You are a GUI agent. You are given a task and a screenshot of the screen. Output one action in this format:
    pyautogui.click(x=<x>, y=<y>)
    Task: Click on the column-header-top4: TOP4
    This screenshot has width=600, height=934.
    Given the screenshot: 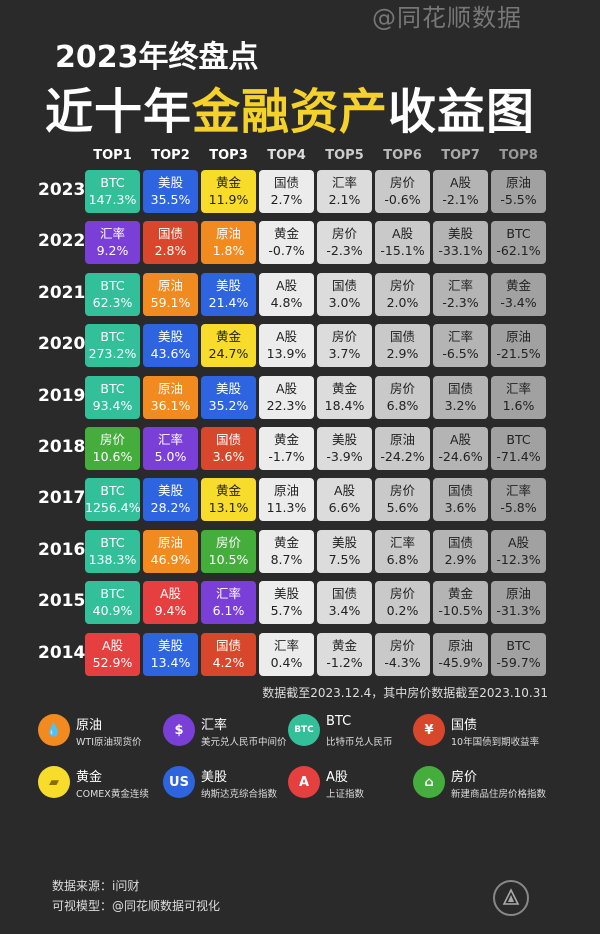 What is the action you would take?
    pyautogui.click(x=286, y=155)
    